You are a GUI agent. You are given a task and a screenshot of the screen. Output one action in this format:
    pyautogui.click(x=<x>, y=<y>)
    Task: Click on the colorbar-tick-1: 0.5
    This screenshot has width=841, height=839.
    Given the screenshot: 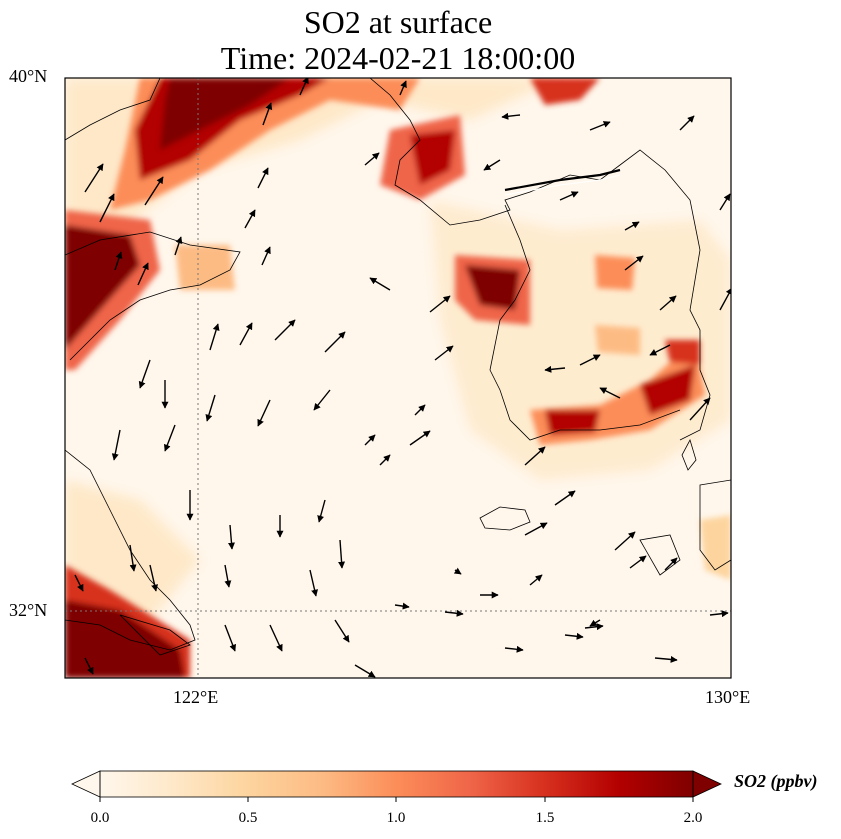 What is the action you would take?
    pyautogui.click(x=248, y=818)
    